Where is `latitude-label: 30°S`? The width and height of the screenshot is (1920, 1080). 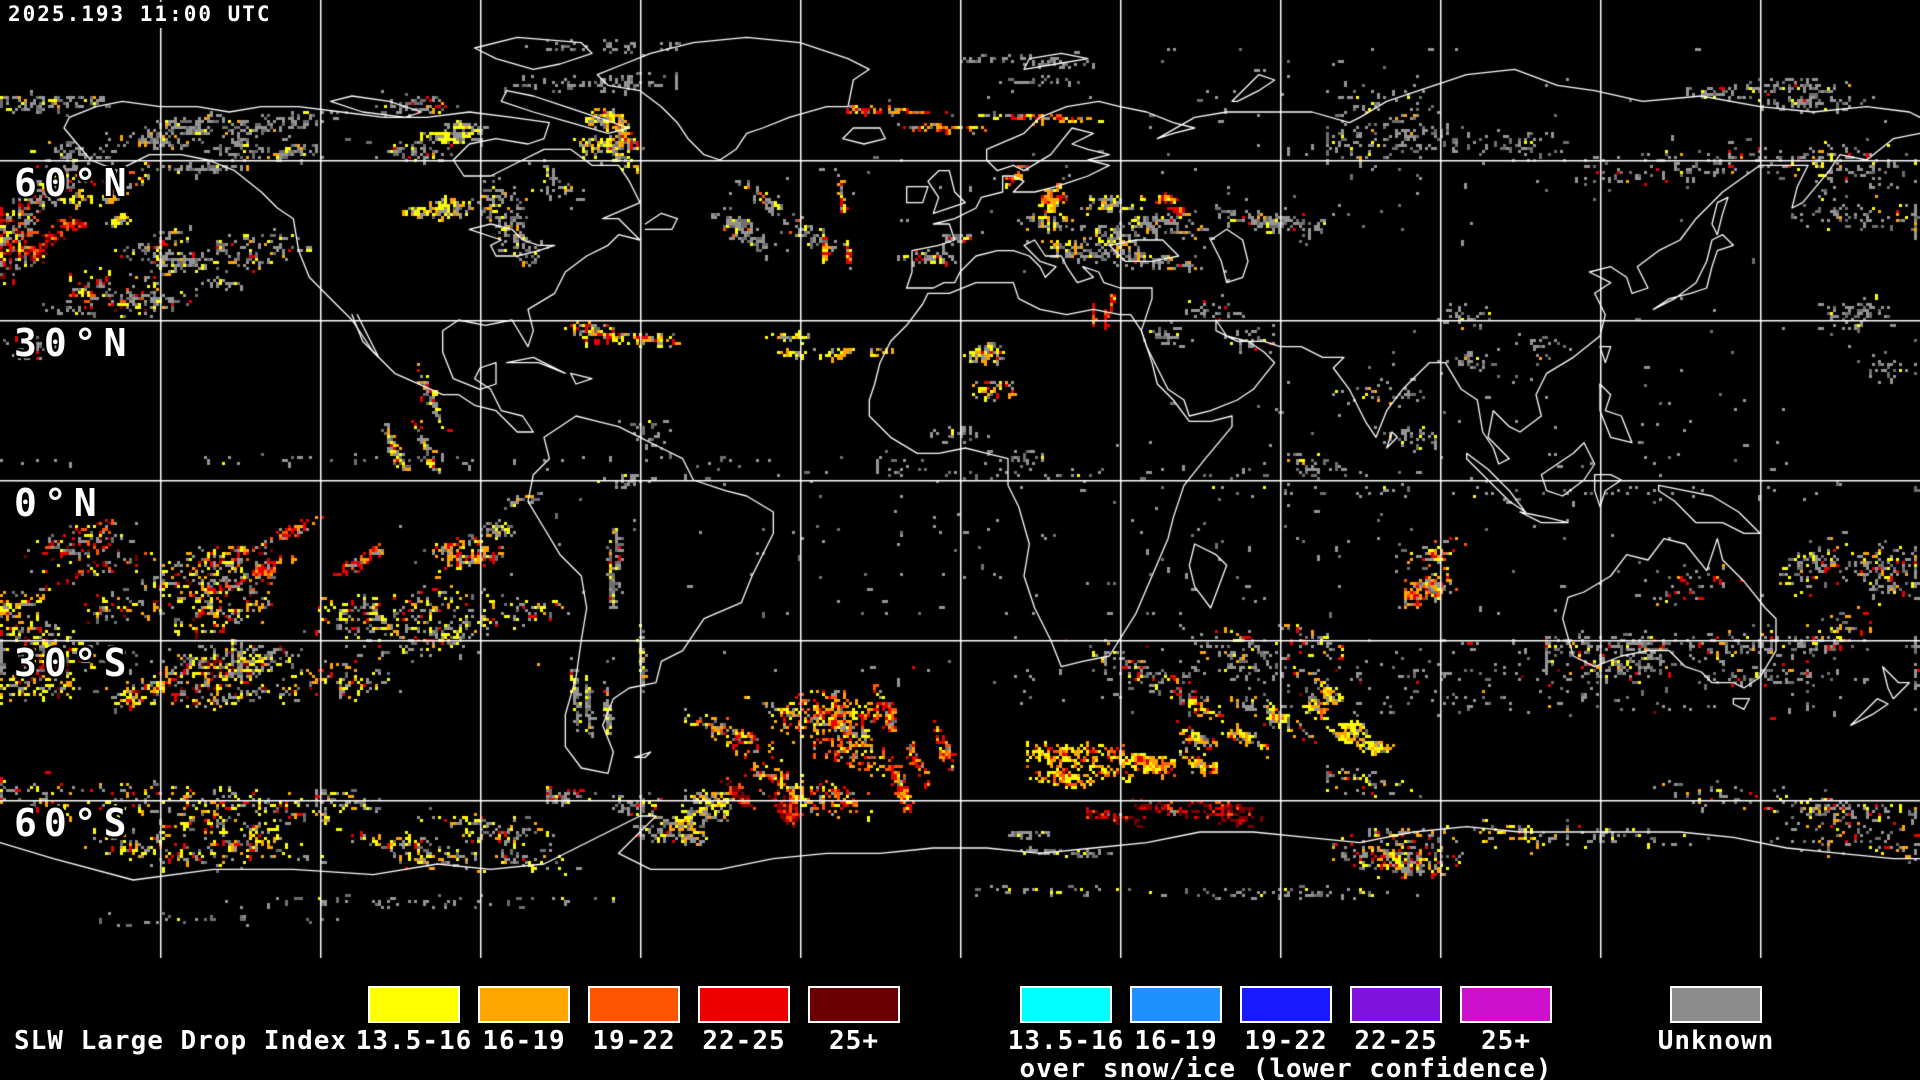
latitude-label: 30°S is located at coordinates (74, 663).